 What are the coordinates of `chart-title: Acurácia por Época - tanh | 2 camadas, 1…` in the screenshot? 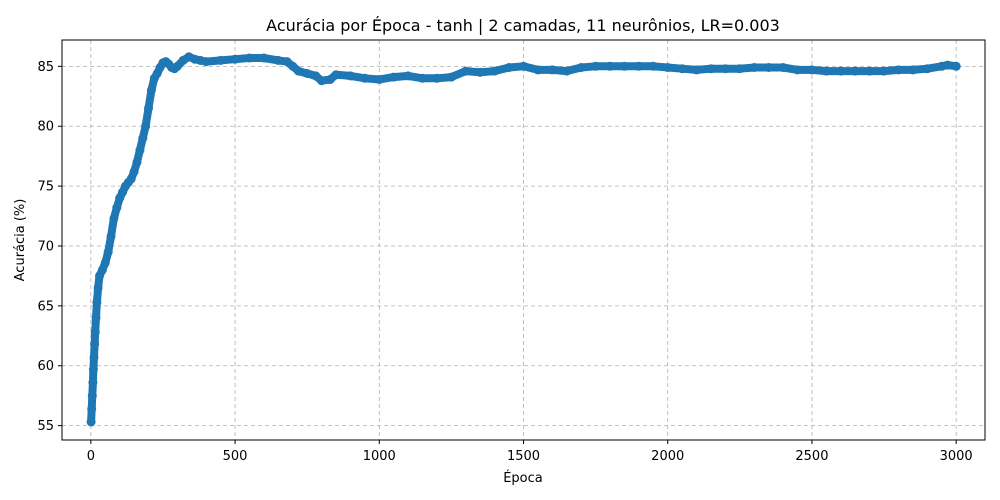 It's located at (523, 25).